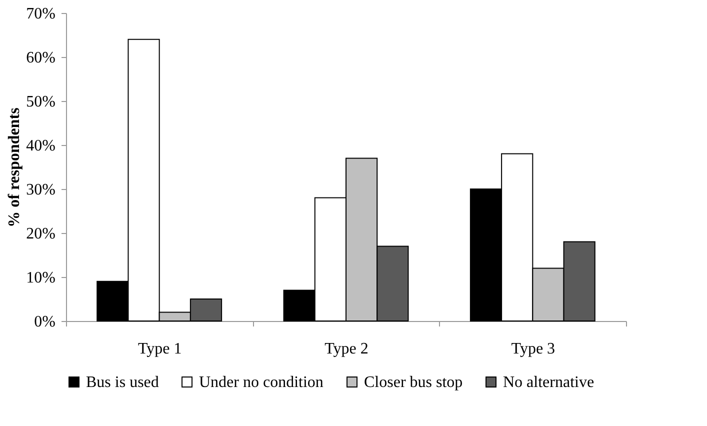 The image size is (707, 426). Describe the element at coordinates (41, 146) in the screenshot. I see `y-tick-label: 40%` at that location.